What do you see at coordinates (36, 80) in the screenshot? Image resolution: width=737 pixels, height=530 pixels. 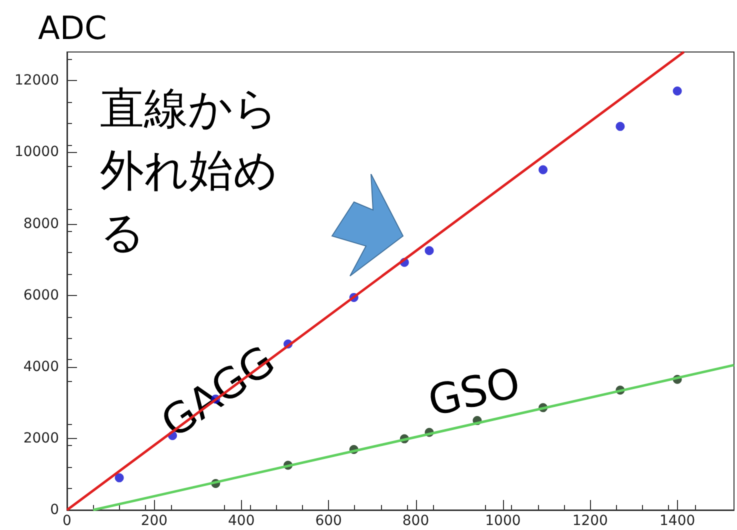 I see `y-tick-label: 12000` at bounding box center [36, 80].